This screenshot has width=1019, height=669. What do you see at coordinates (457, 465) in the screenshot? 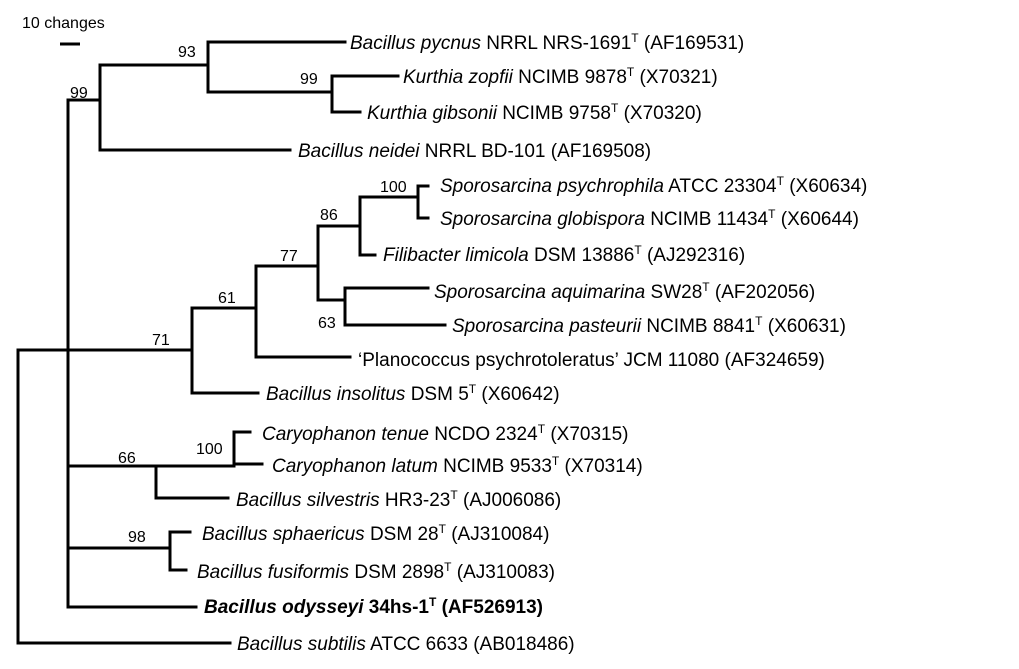
I see `taxon-label: Caryophanon latum NCIMB 9533T (X70314)` at bounding box center [457, 465].